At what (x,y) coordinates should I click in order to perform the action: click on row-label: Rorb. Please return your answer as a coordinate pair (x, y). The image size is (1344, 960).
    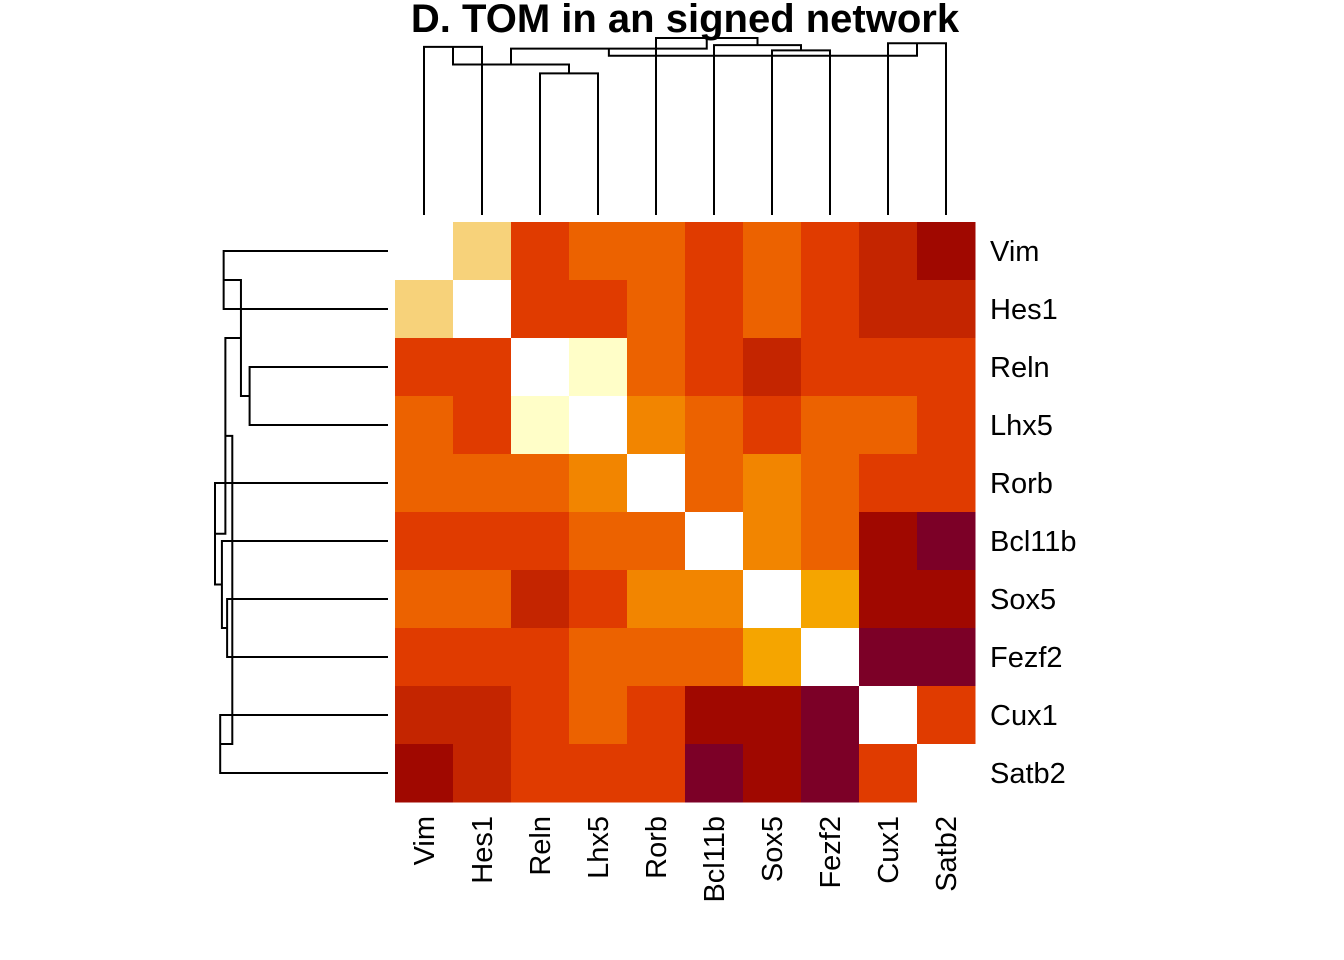
    Looking at the image, I should click on (1021, 484).